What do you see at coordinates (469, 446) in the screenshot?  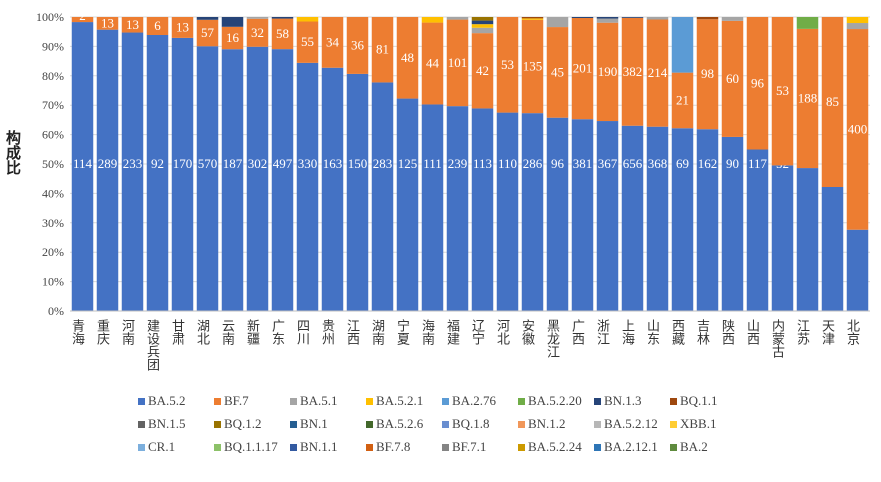 I see `legend-label: BF.7.1` at bounding box center [469, 446].